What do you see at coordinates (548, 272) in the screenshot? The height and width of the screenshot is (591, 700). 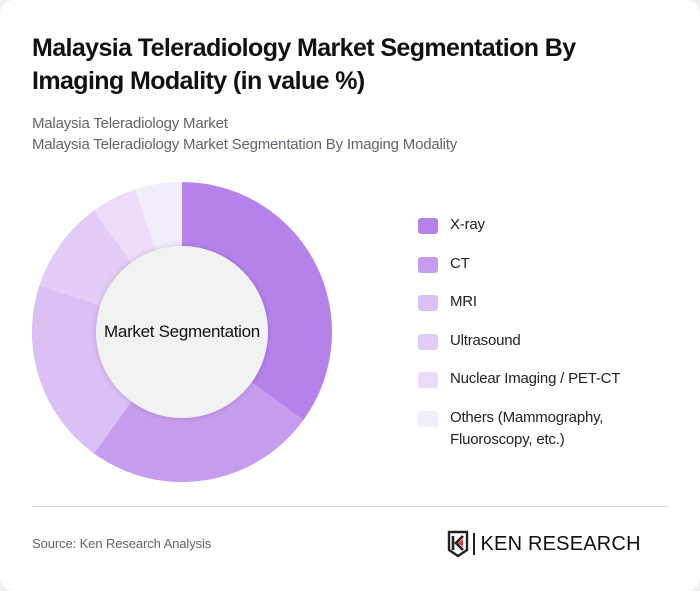 I see `legend-item-ct: CT` at bounding box center [548, 272].